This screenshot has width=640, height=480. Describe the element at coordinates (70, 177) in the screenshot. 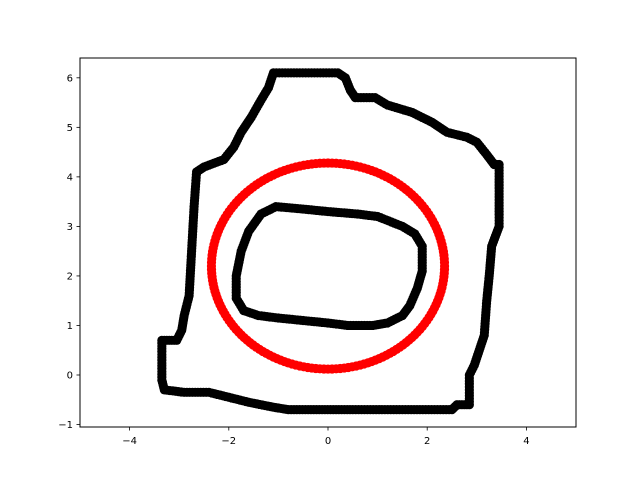

I see `y-tick-label: 4` at that location.